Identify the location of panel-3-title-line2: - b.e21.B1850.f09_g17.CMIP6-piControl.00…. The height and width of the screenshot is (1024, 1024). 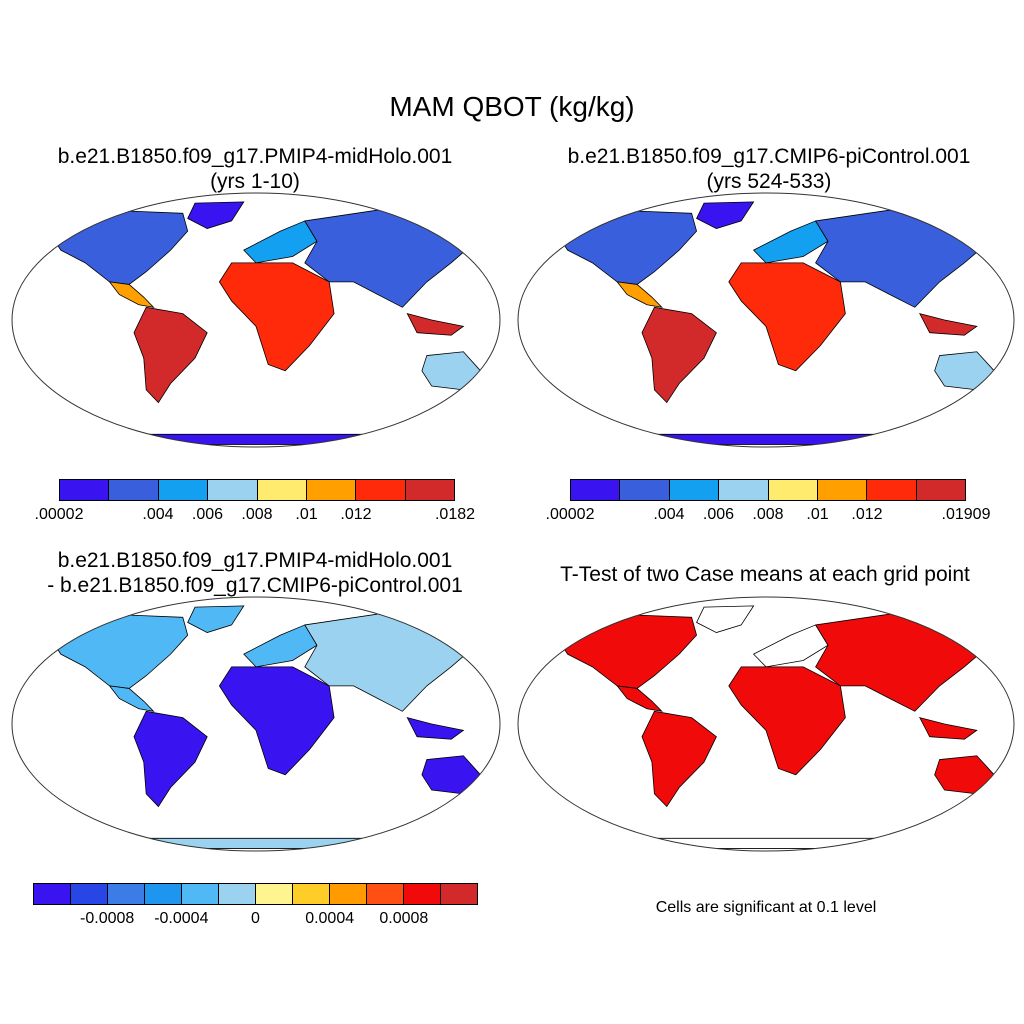
(255, 585).